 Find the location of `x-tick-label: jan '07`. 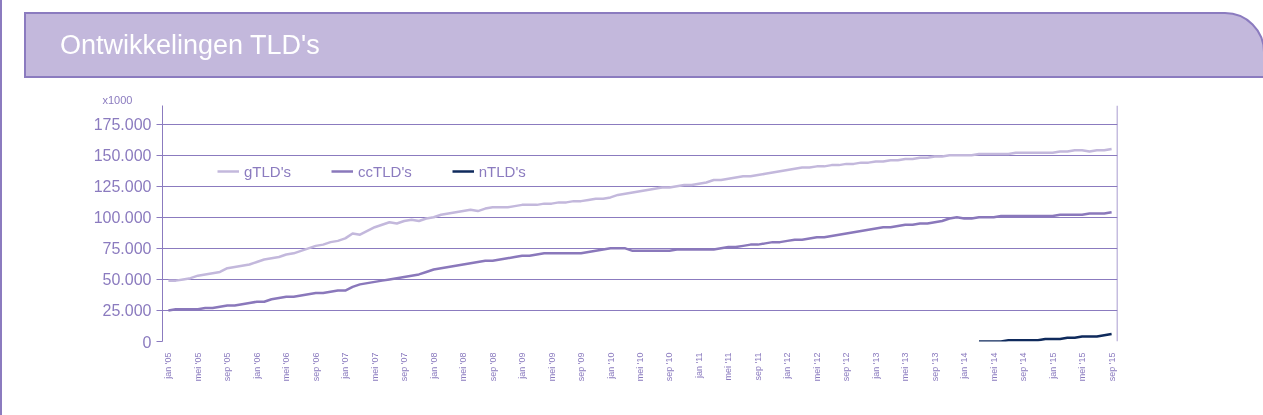

x-tick-label: jan '07 is located at coordinates (345, 366).